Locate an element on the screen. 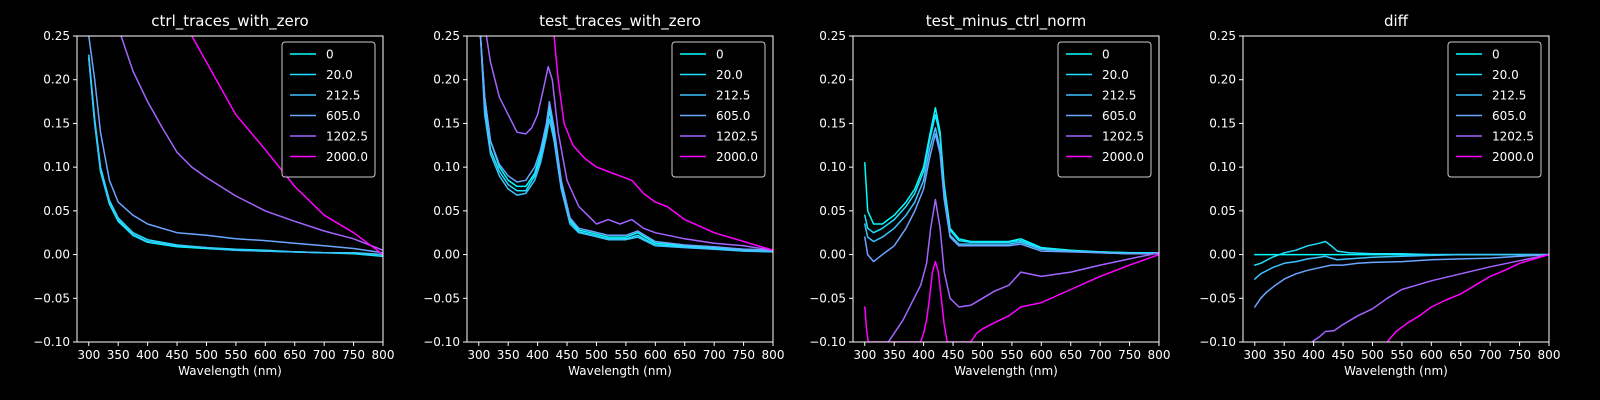 The image size is (1600, 400). x-tick-label: 650 is located at coordinates (1070, 355).